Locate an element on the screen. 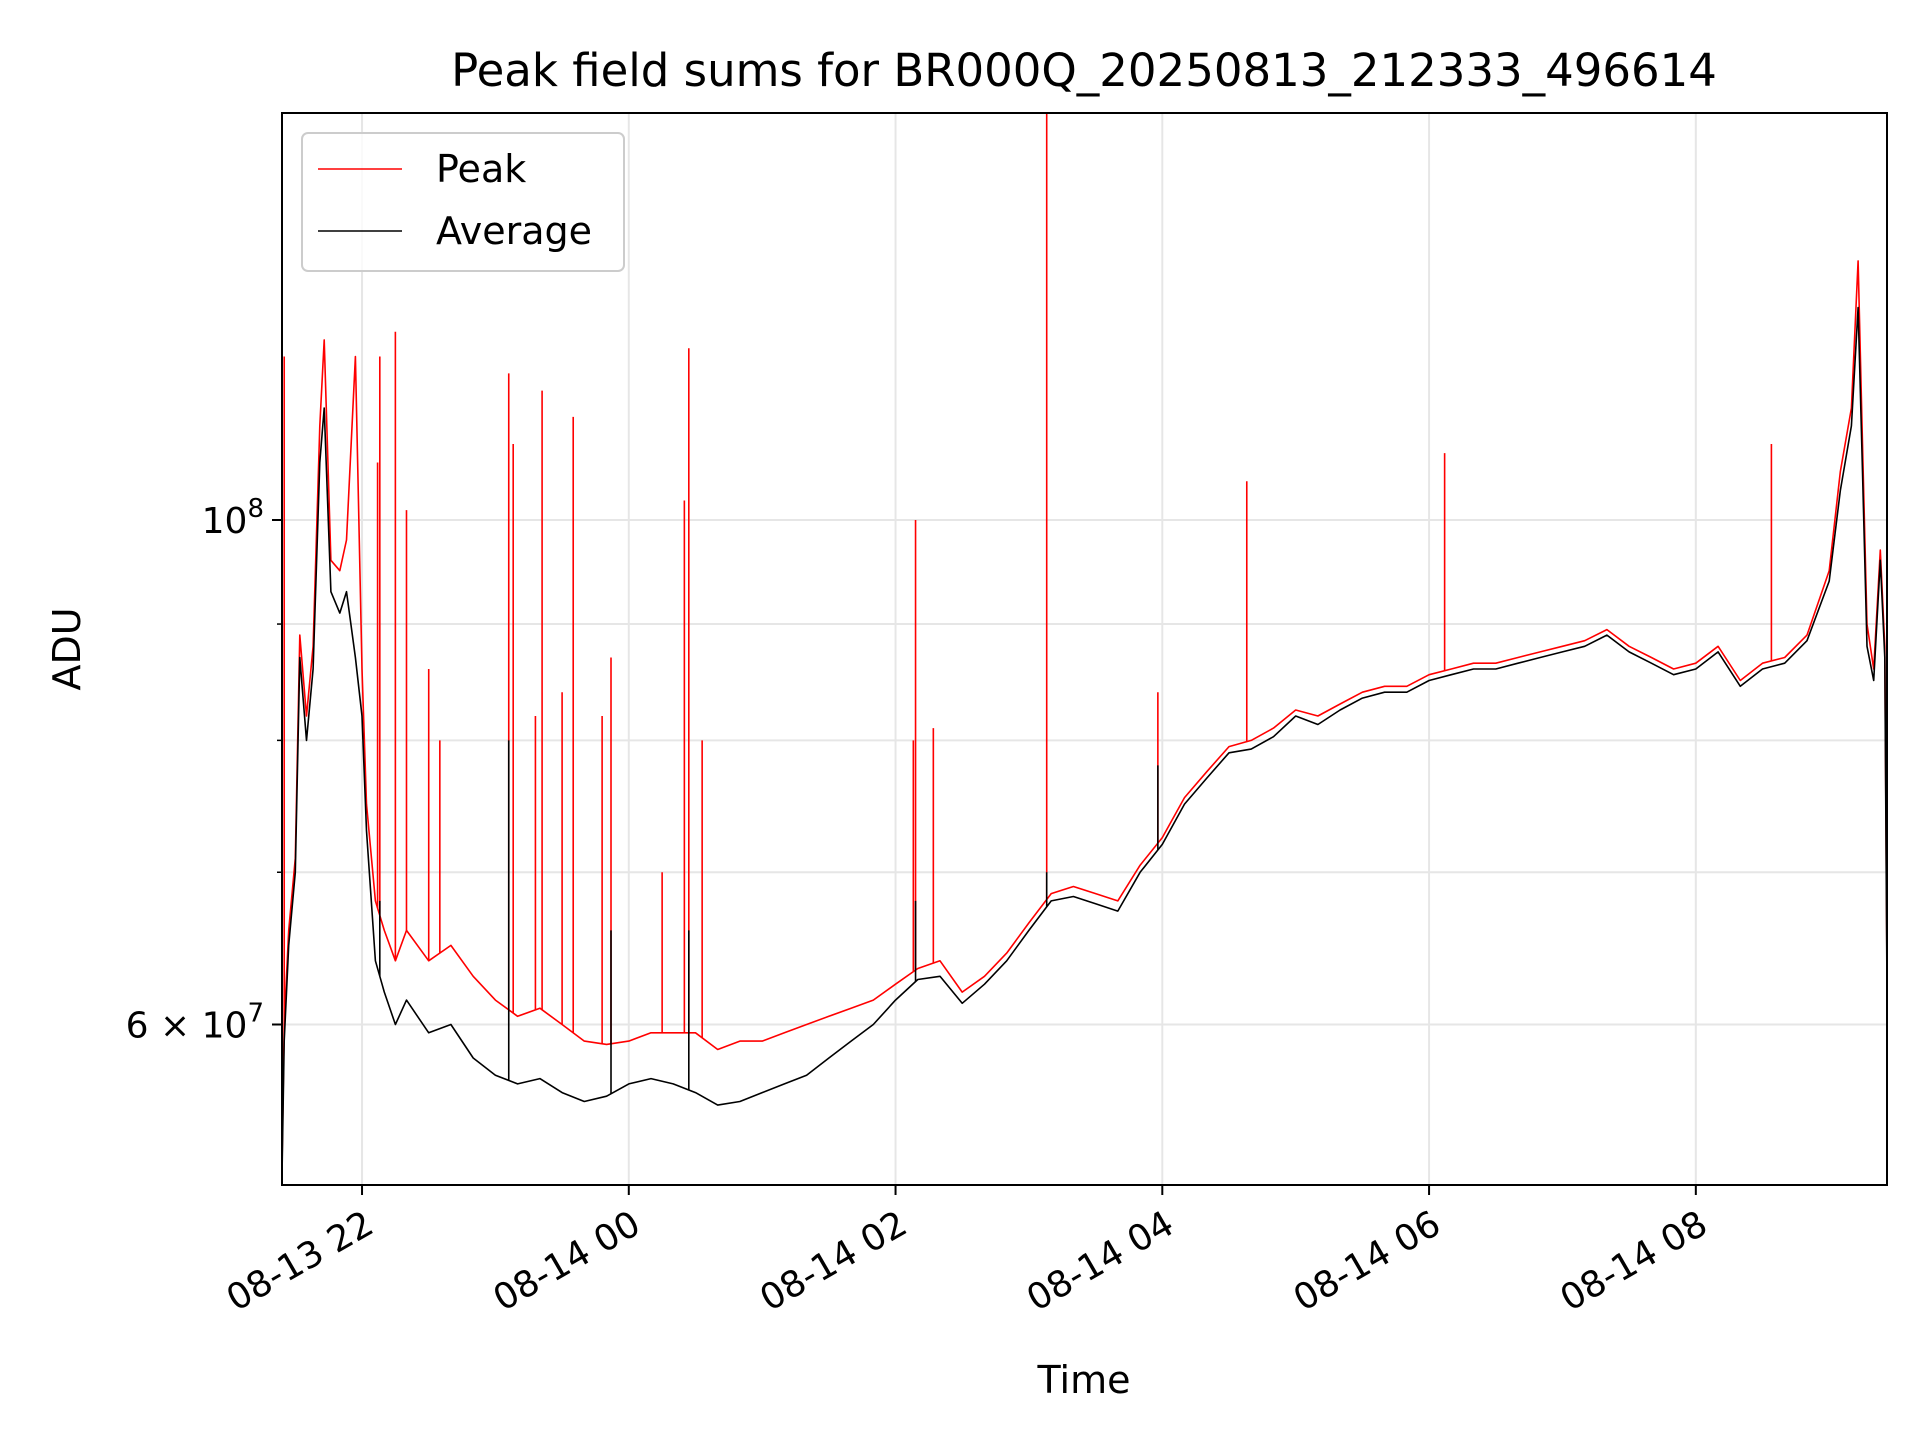 This screenshot has width=1920, height=1440. legend-label-peak: Peak is located at coordinates (481, 169).